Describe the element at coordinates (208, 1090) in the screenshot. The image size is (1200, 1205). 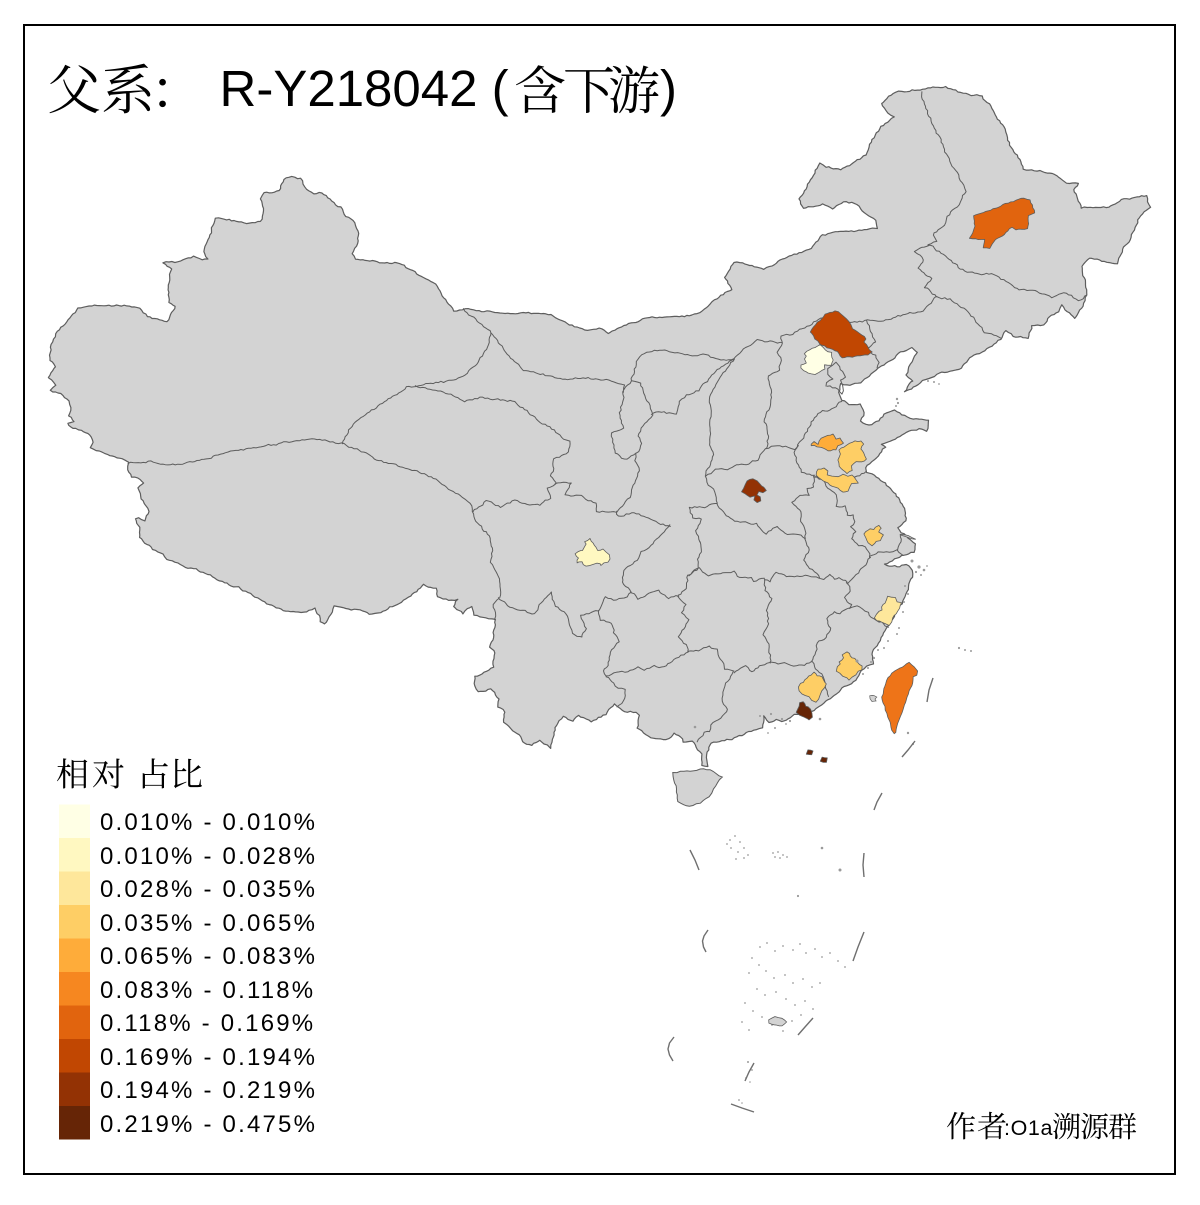
I see `svg-text: 0.194% - 0.219%` at that location.